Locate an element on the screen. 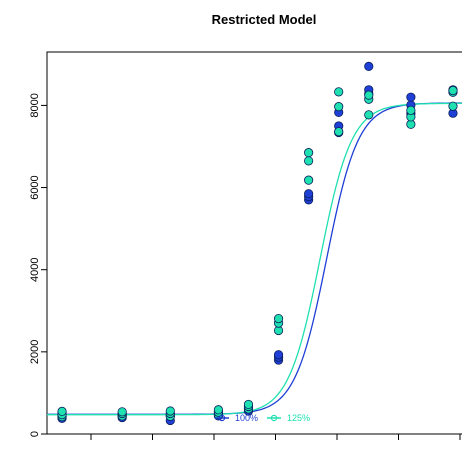 The height and width of the screenshot is (453, 462). x-axis is located at coordinates (275, 437).